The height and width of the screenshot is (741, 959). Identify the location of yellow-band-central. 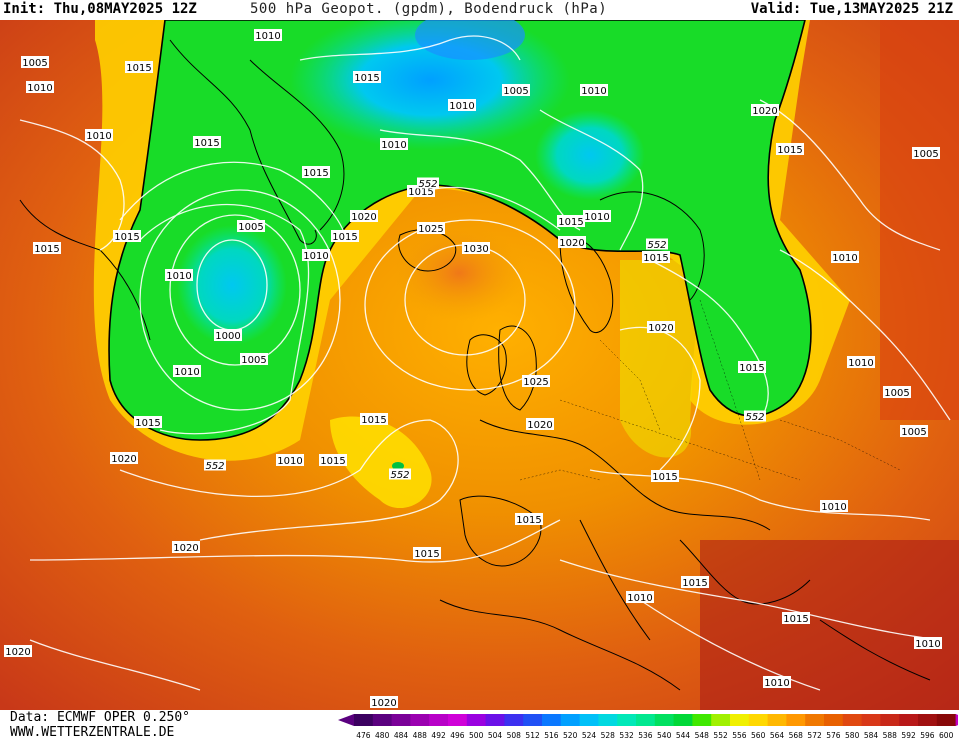
(381, 462).